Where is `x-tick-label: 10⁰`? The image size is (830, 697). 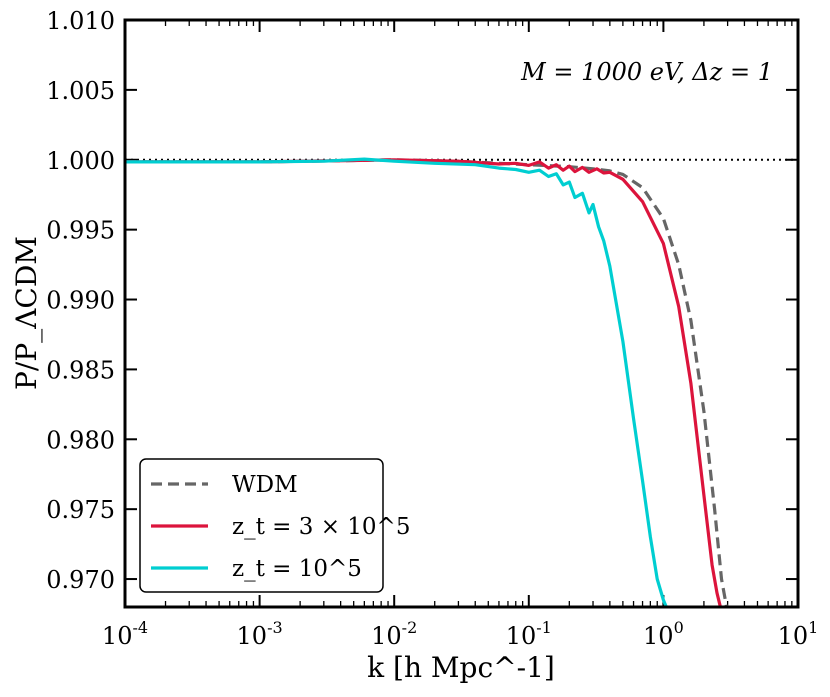
x-tick-label: 10⁰ is located at coordinates (663, 634).